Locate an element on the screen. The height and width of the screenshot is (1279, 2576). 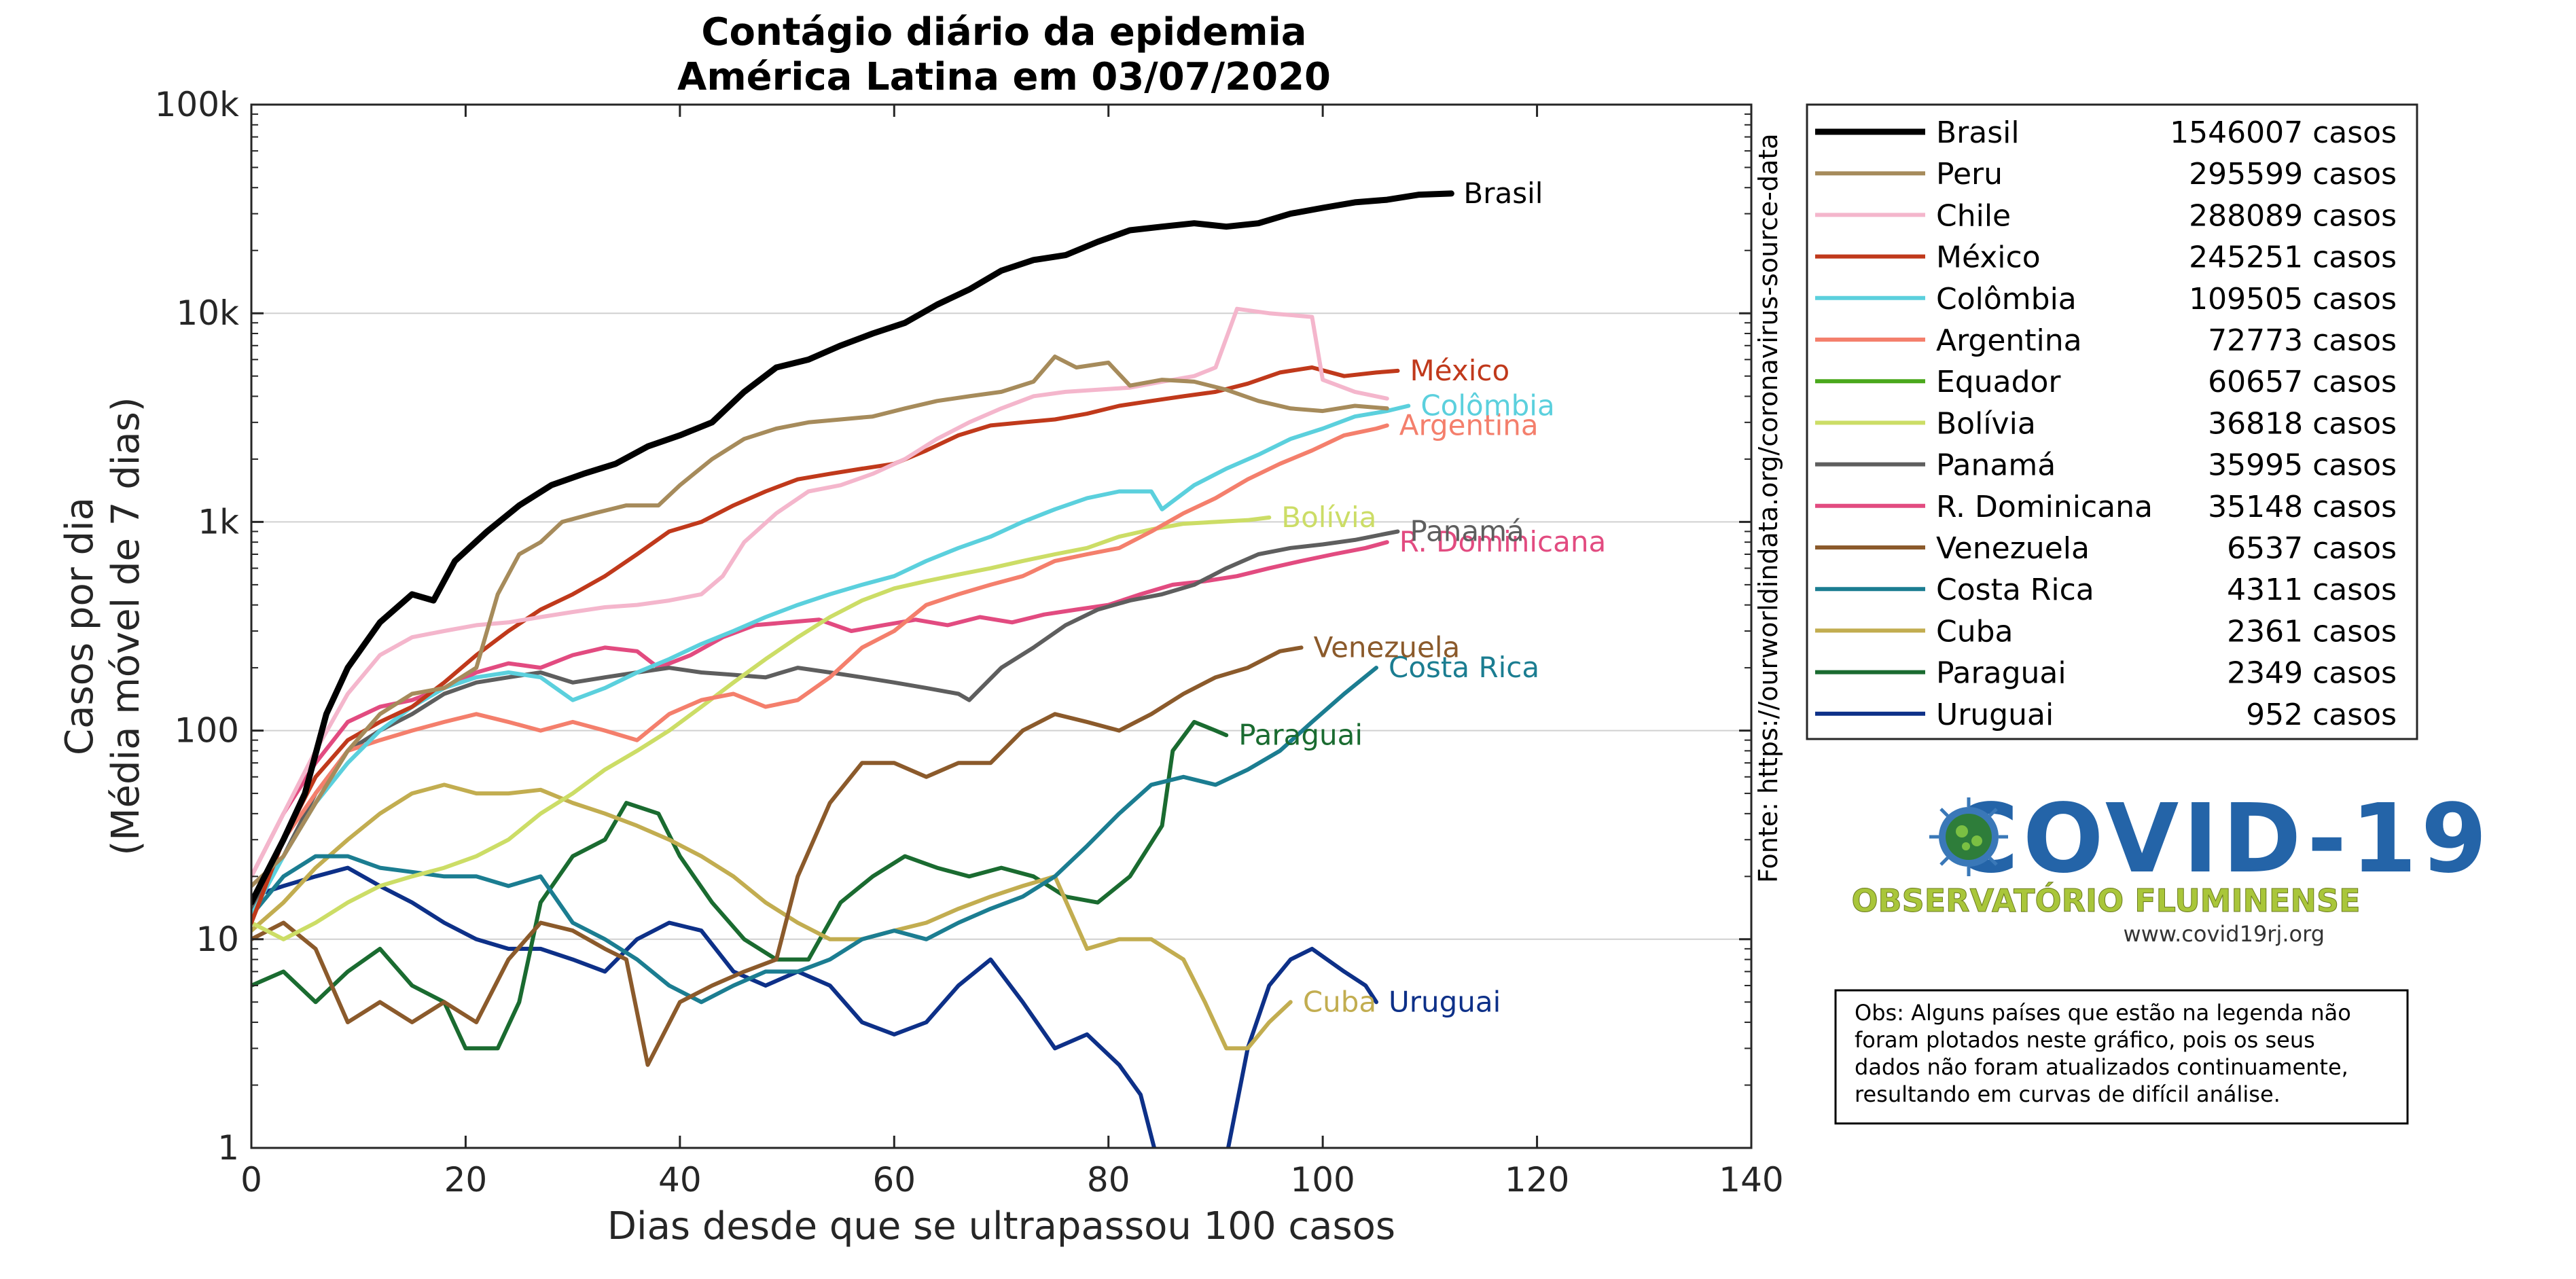
series-end-label: R. Dominicana is located at coordinates (1502, 541).